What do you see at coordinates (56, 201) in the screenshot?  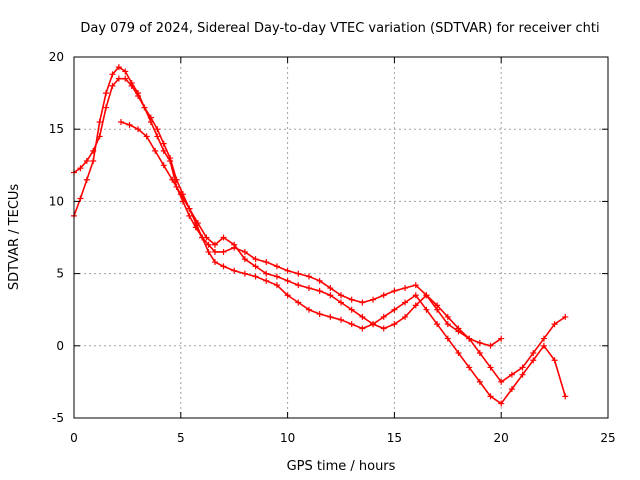 I see `y-tick-label: 10` at bounding box center [56, 201].